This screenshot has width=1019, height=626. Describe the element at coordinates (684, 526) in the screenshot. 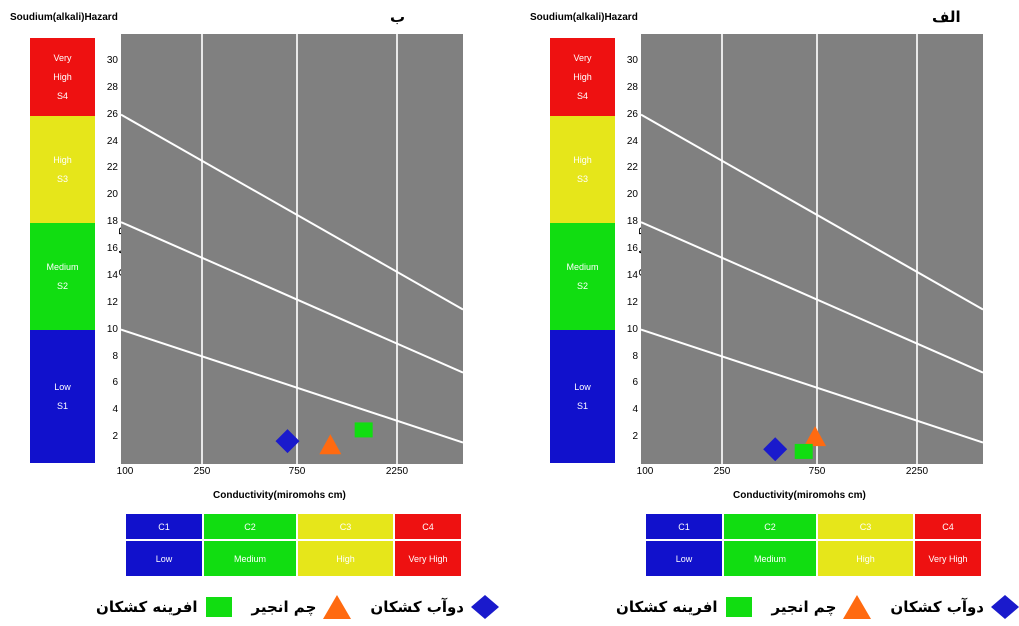

I see `conductivity-class-c1-code: C1` at that location.